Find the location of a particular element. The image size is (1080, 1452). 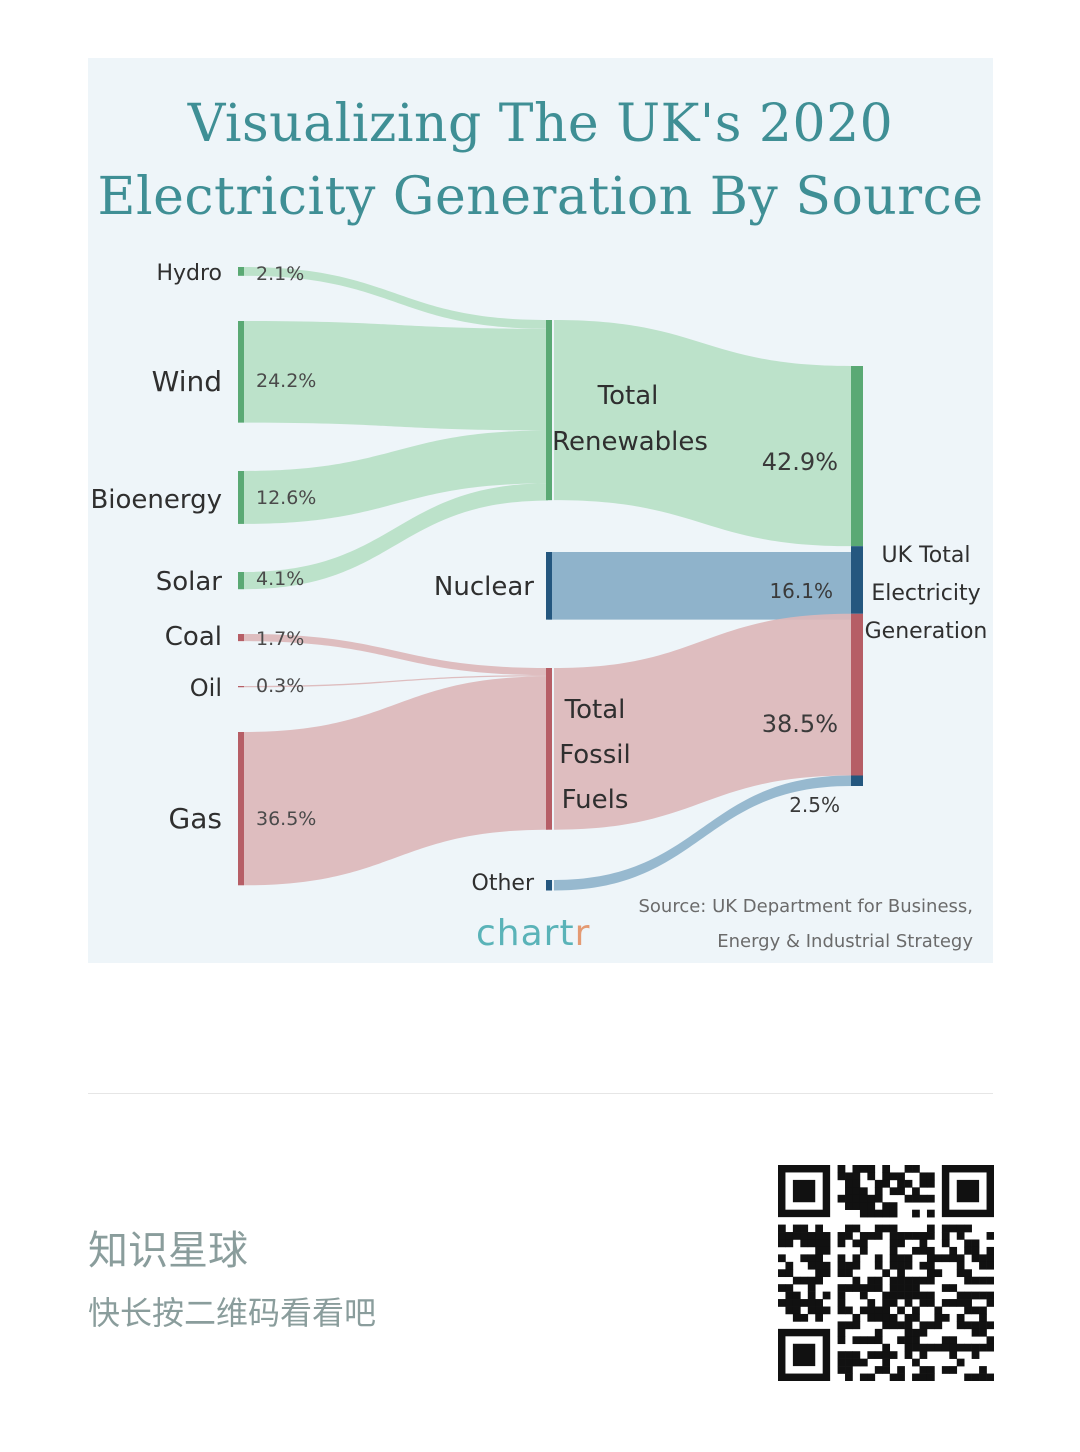

label-nuclear: Nuclear is located at coordinates (484, 587).